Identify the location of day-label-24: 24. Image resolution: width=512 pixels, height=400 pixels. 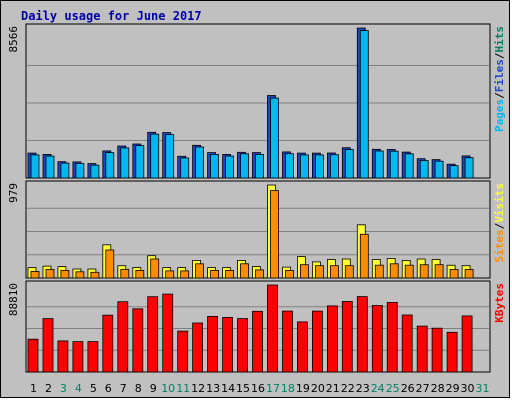
(378, 388).